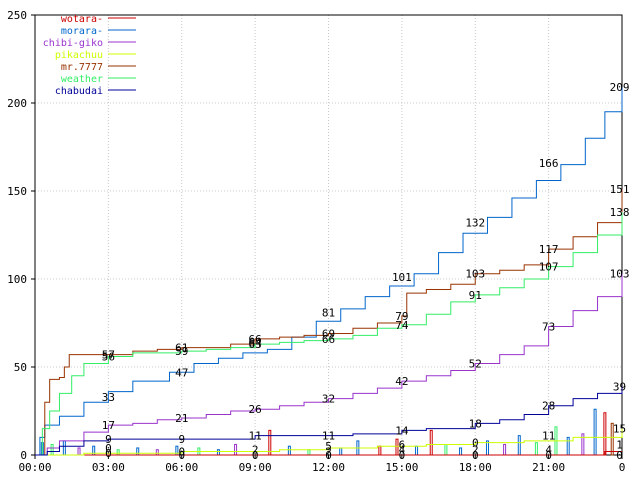 Image resolution: width=640 pixels, height=484 pixels. Describe the element at coordinates (475, 295) in the screenshot. I see `data-label: 91` at that location.